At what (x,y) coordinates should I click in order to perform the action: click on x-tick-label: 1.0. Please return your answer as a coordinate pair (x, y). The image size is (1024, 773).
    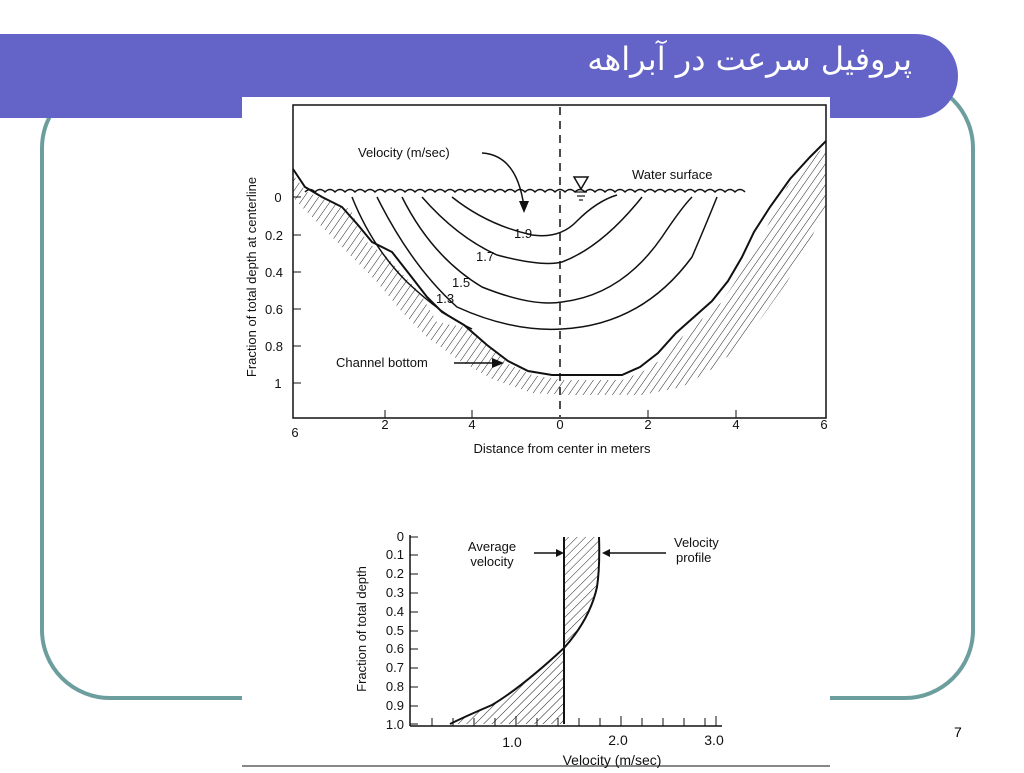
    Looking at the image, I should click on (512, 742).